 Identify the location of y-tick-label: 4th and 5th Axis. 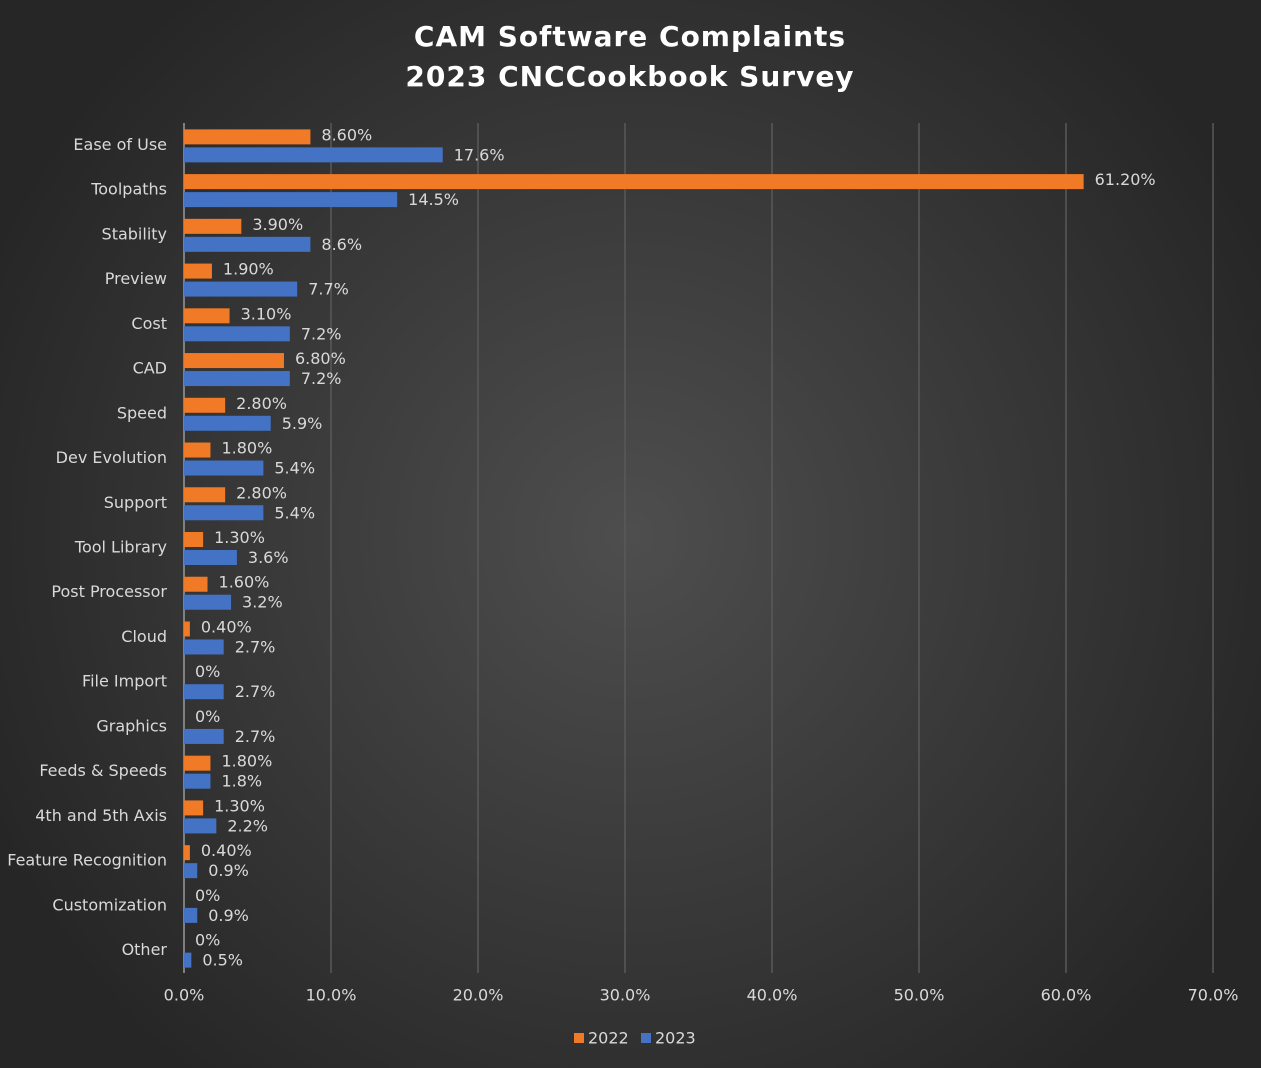
(101, 815).